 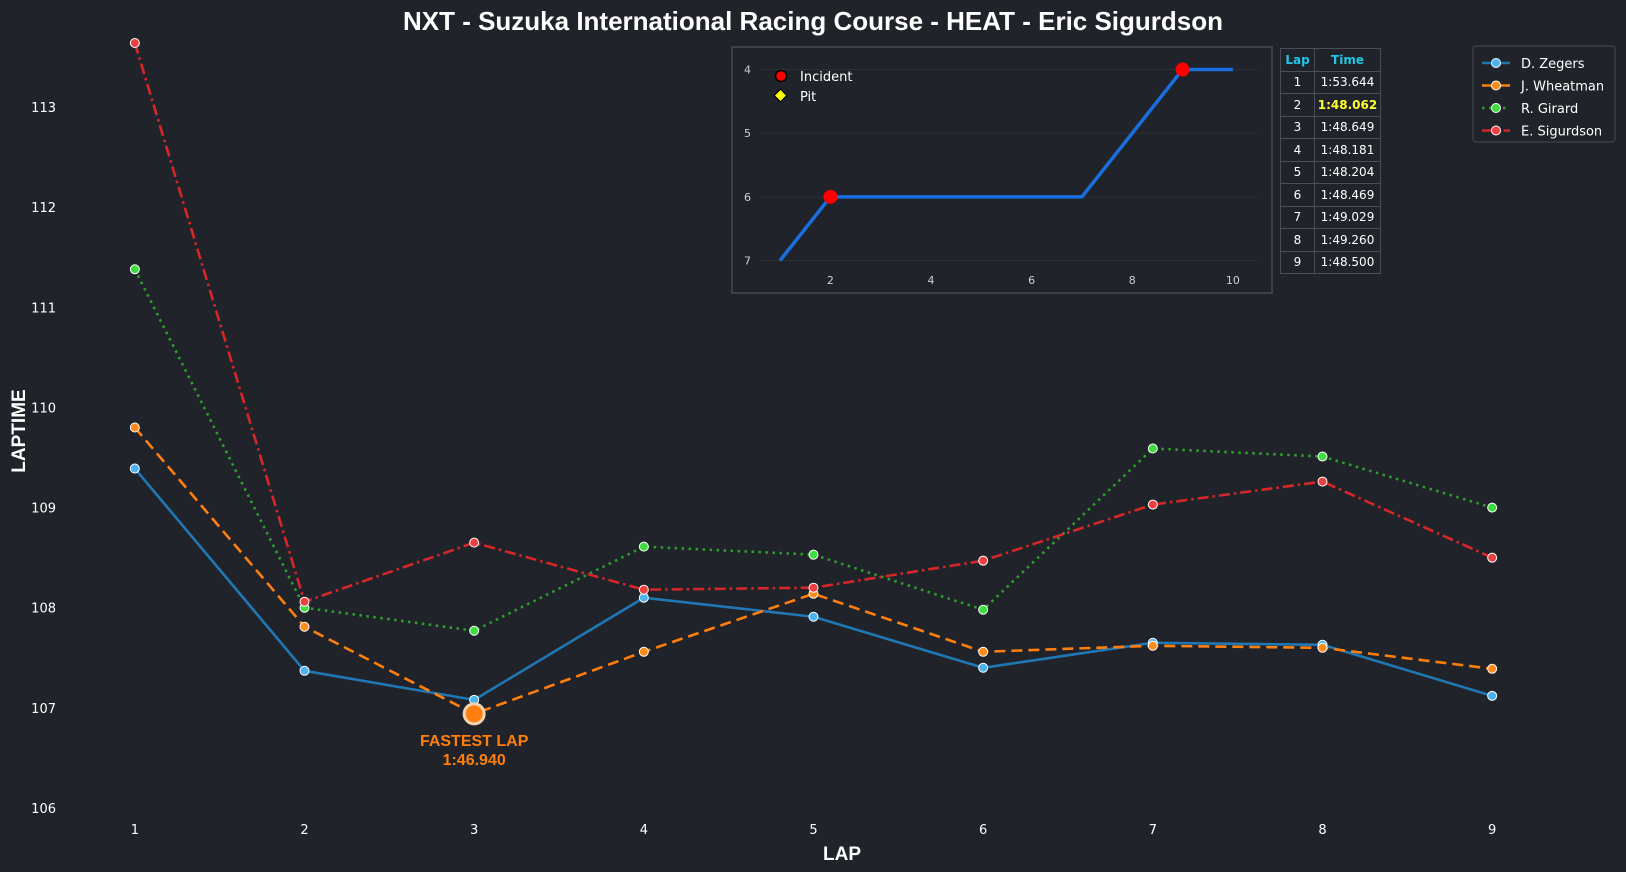 What do you see at coordinates (780, 95) in the screenshot?
I see `pit-marker-icon` at bounding box center [780, 95].